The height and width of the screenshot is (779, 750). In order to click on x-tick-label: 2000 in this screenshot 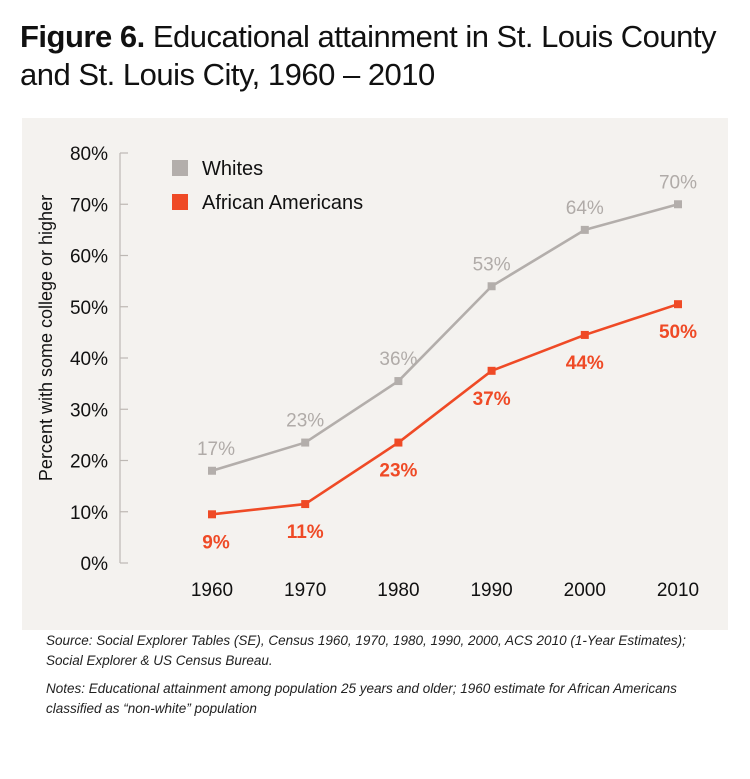, I will do `click(585, 590)`.